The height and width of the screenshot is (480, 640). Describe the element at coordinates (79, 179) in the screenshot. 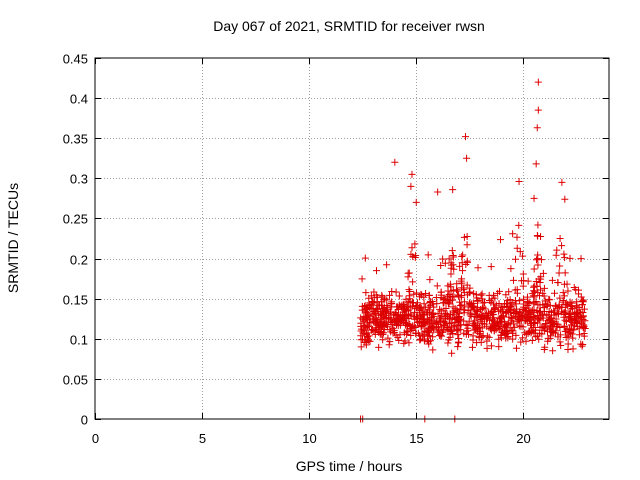

I see `y-tick-label: 0.3` at that location.